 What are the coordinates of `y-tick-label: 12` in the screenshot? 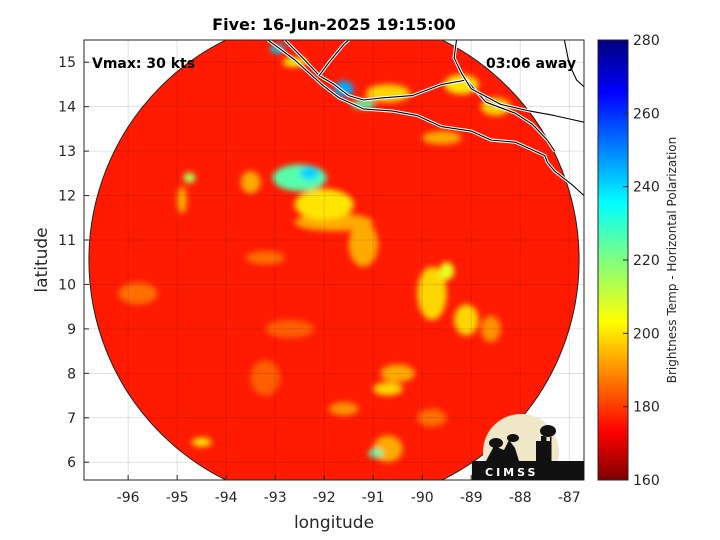 It's located at (67, 197).